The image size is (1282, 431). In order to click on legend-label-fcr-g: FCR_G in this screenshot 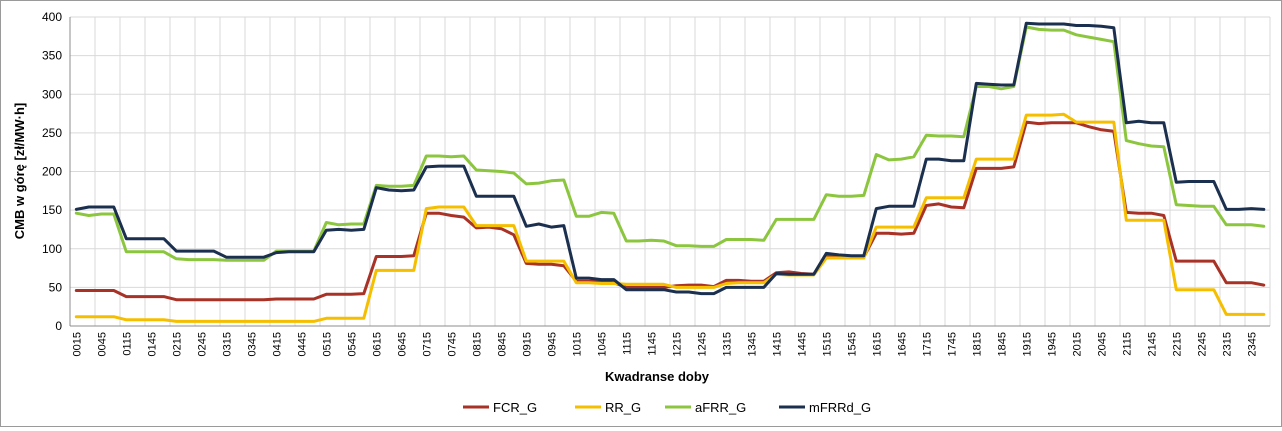, I will do `click(515, 407)`.